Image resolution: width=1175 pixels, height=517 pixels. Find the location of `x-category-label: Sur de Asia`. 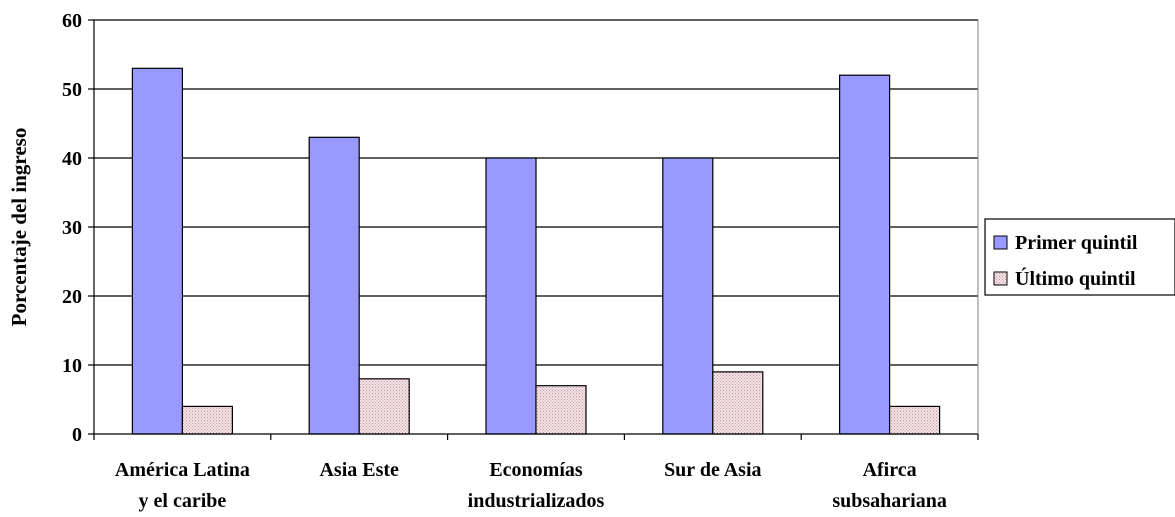

x-category-label: Sur de Asia is located at coordinates (712, 470).